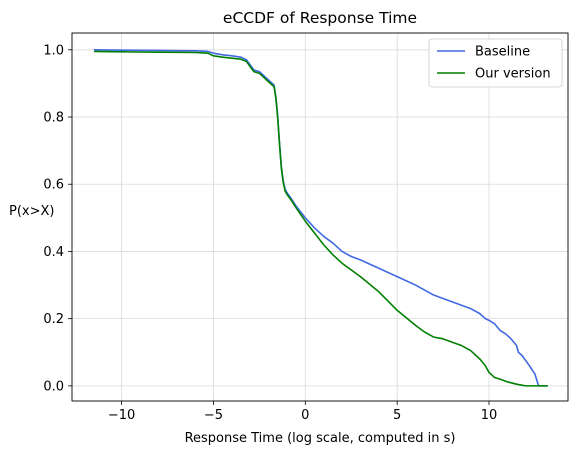  I want to click on y-axis-label: P(x>X), so click(31, 211).